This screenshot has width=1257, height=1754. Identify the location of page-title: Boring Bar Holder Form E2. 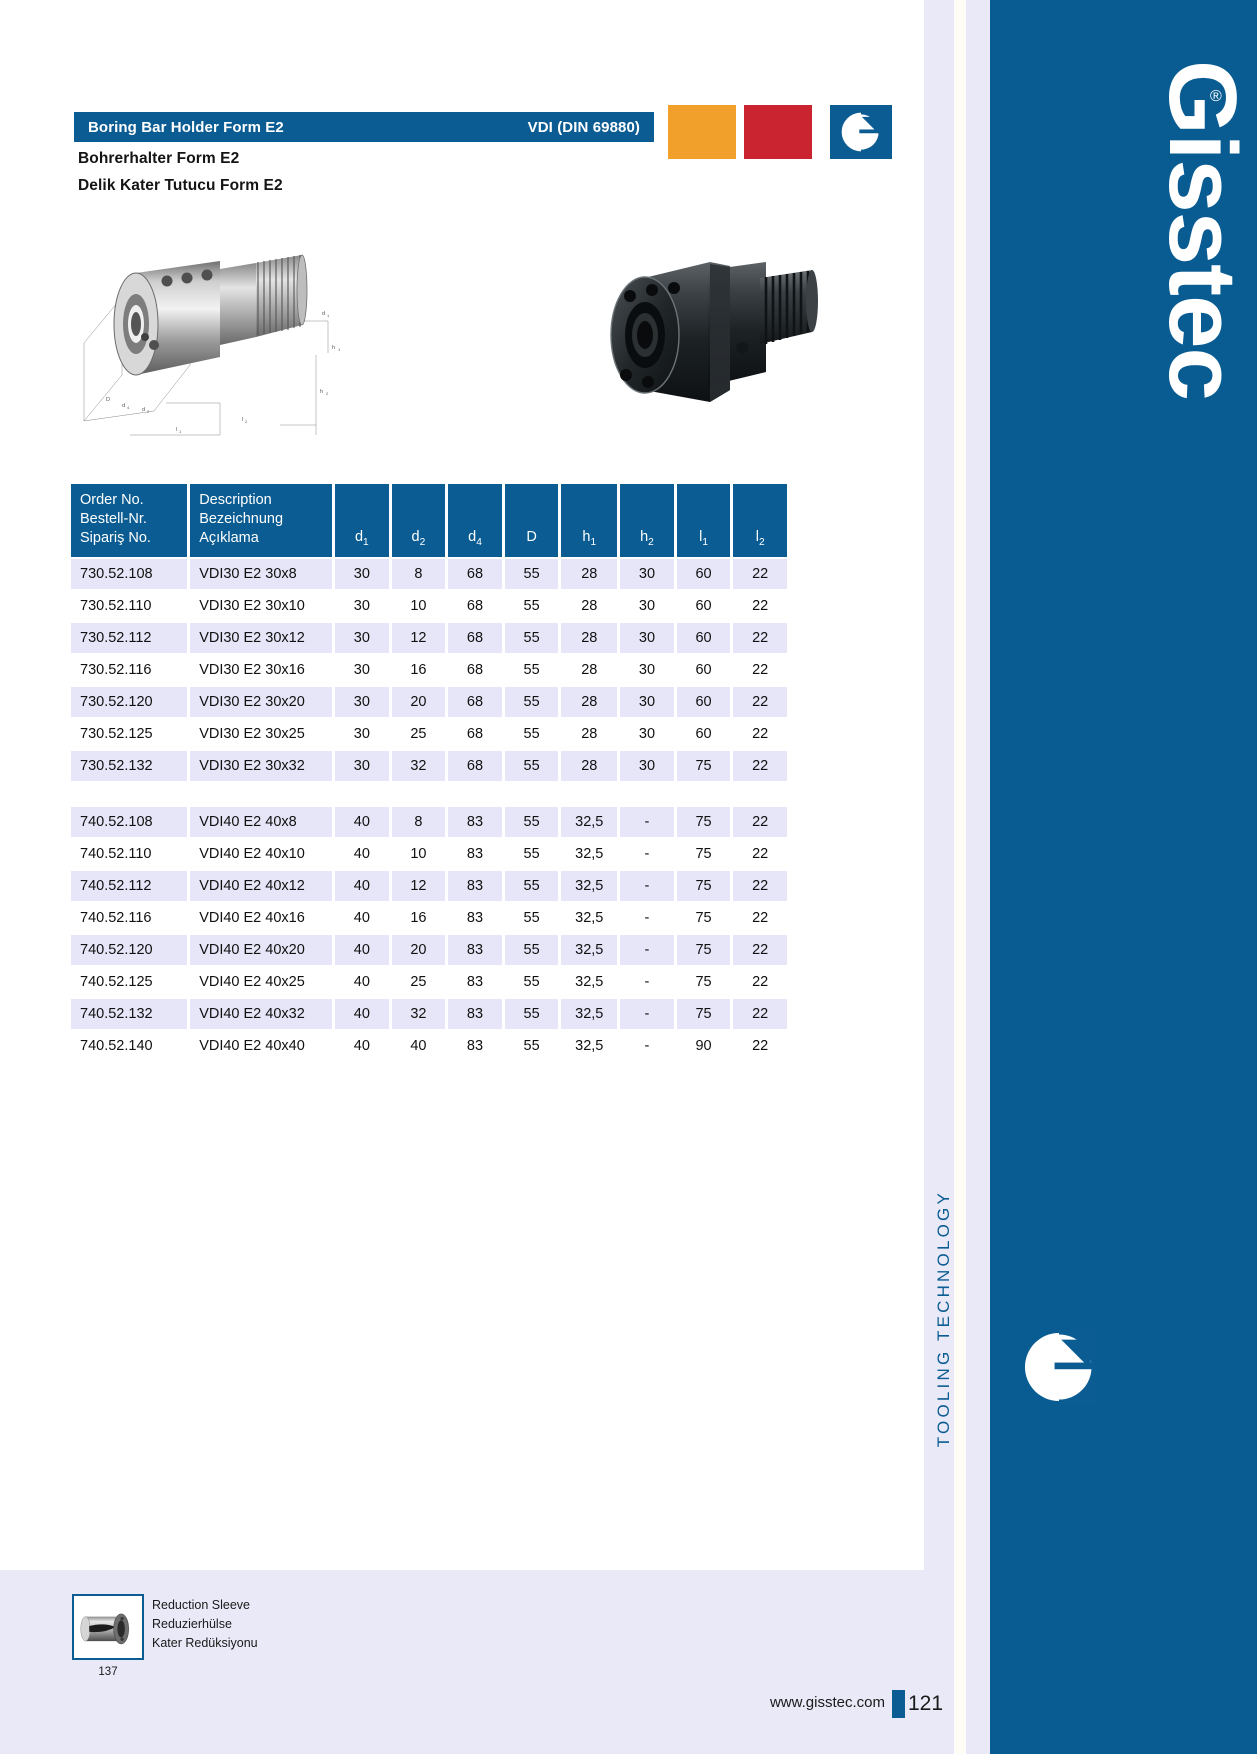
(186, 127).